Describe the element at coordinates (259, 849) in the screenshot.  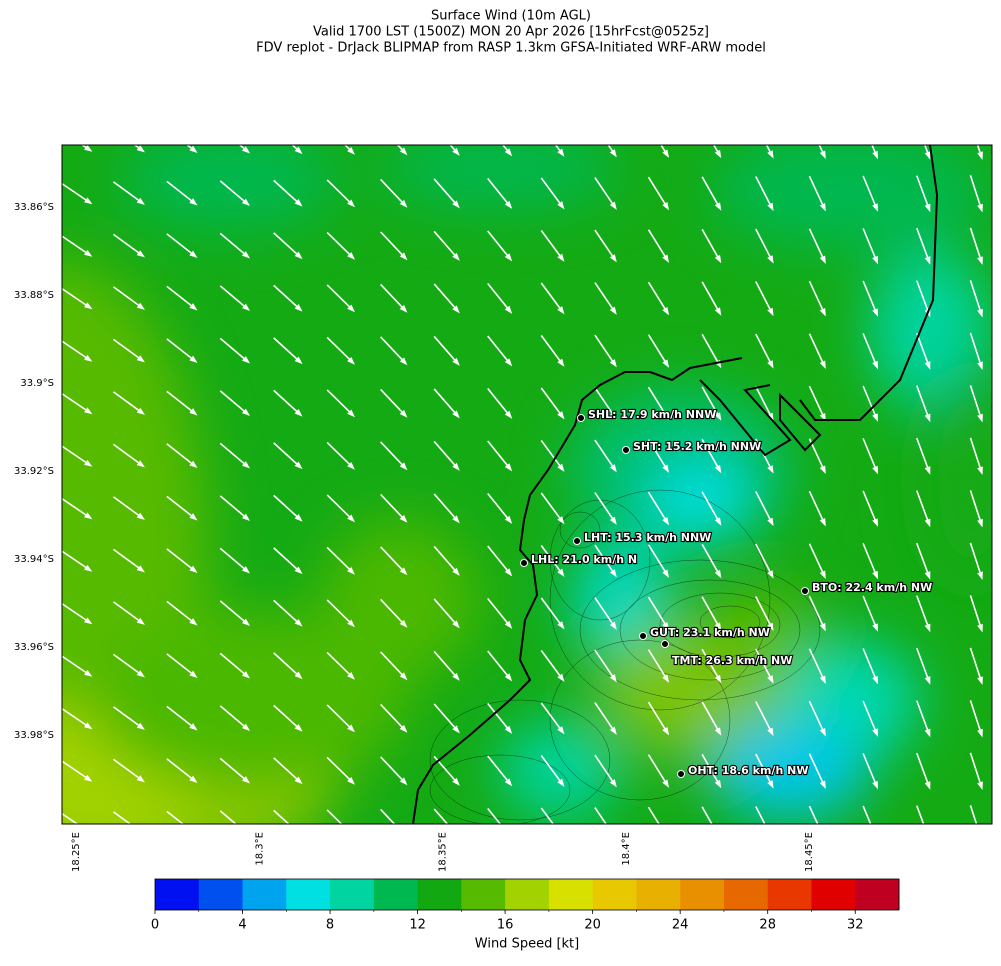
I see `lon-label: 18.3°E` at that location.